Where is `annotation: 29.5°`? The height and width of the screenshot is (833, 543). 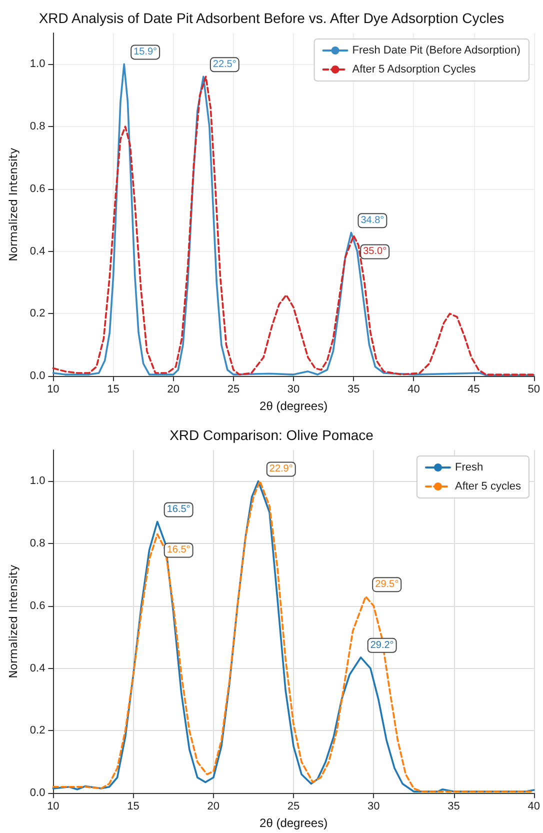 annotation: 29.5° is located at coordinates (387, 584).